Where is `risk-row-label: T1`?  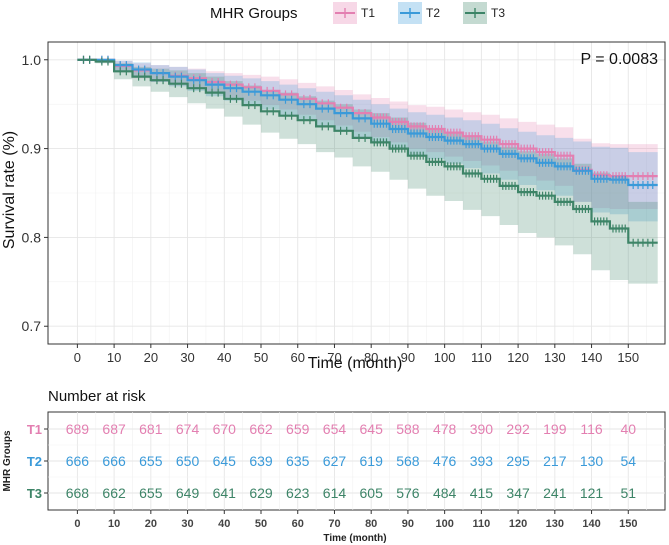 risk-row-label: T1 is located at coordinates (34, 429).